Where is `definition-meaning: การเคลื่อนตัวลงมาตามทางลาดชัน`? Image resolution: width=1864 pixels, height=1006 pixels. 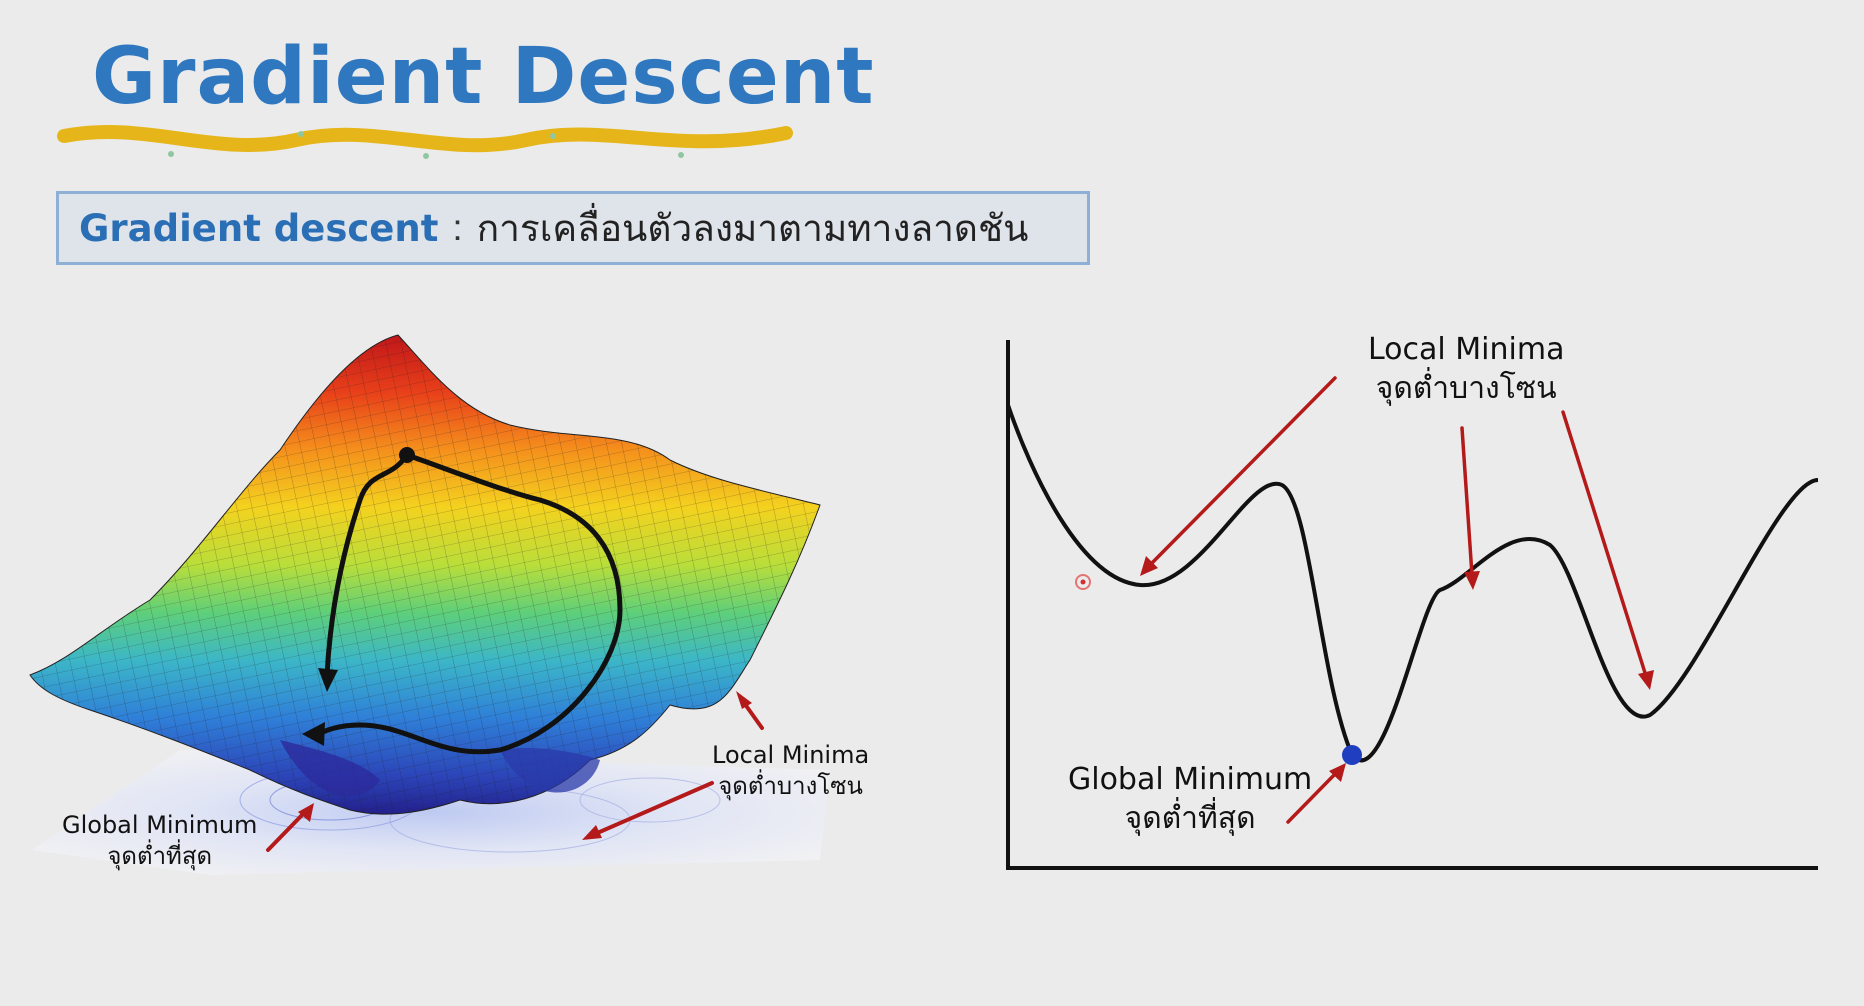
definition-meaning: การเคลื่อนตัวลงมาตามทางลาดชัน is located at coordinates (752, 228).